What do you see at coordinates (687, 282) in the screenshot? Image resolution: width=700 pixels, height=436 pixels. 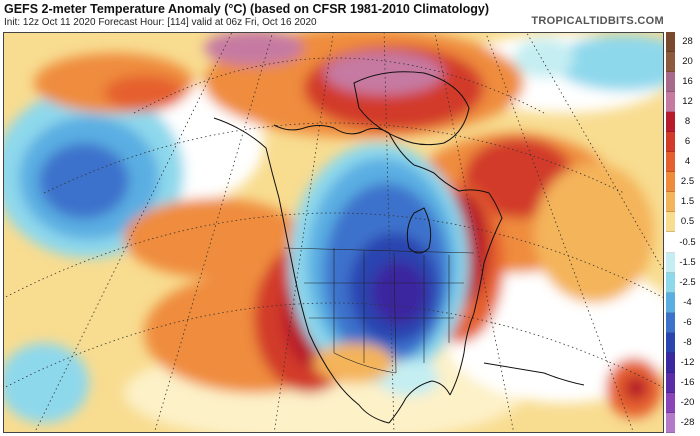 I see `colorbar-label: -2.5` at bounding box center [687, 282].